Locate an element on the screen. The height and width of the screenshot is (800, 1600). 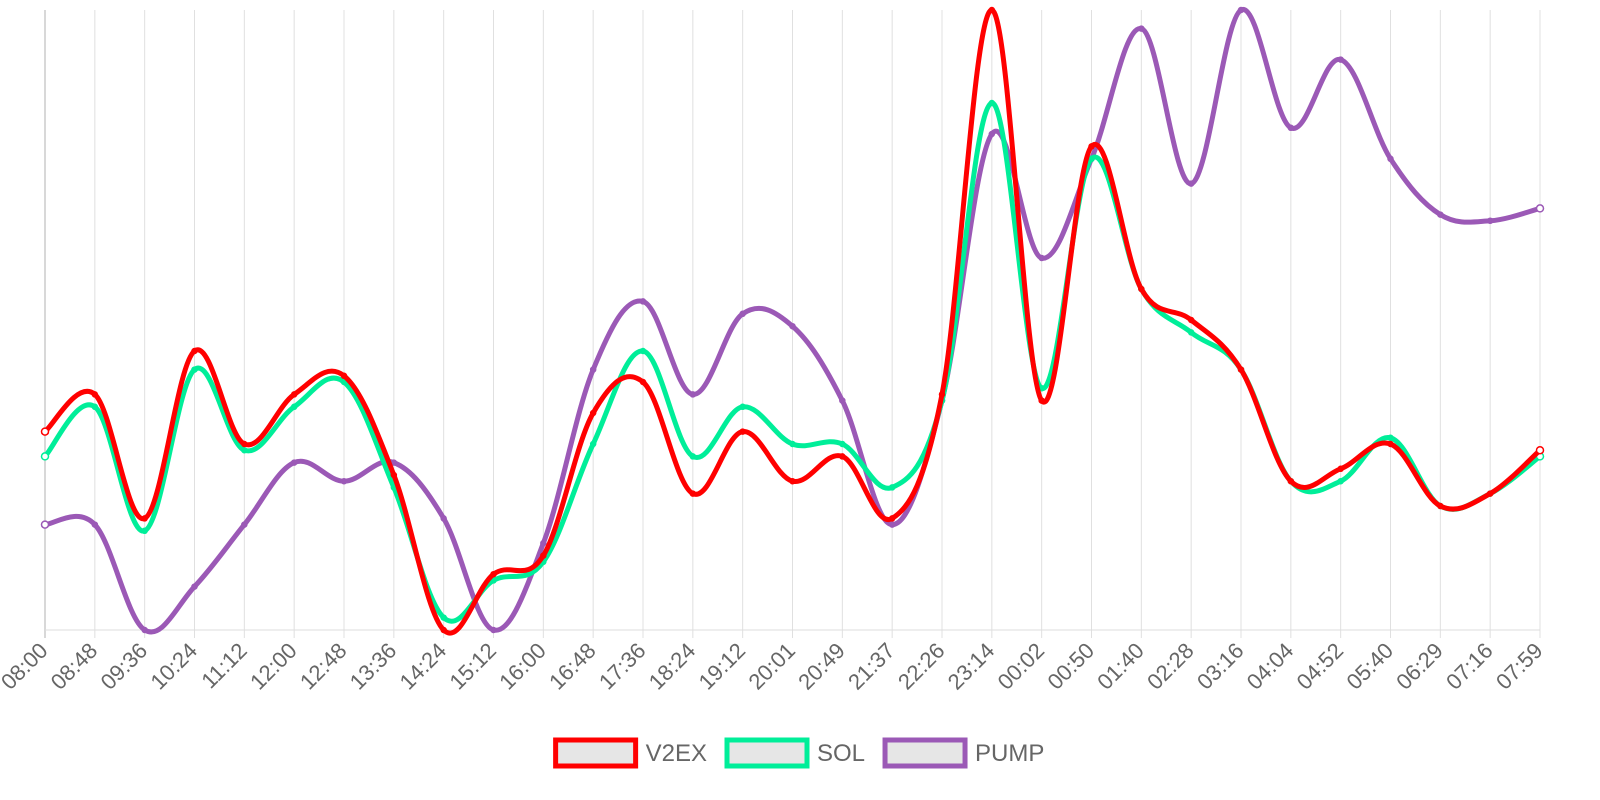
legend-swatch is located at coordinates (925, 753).